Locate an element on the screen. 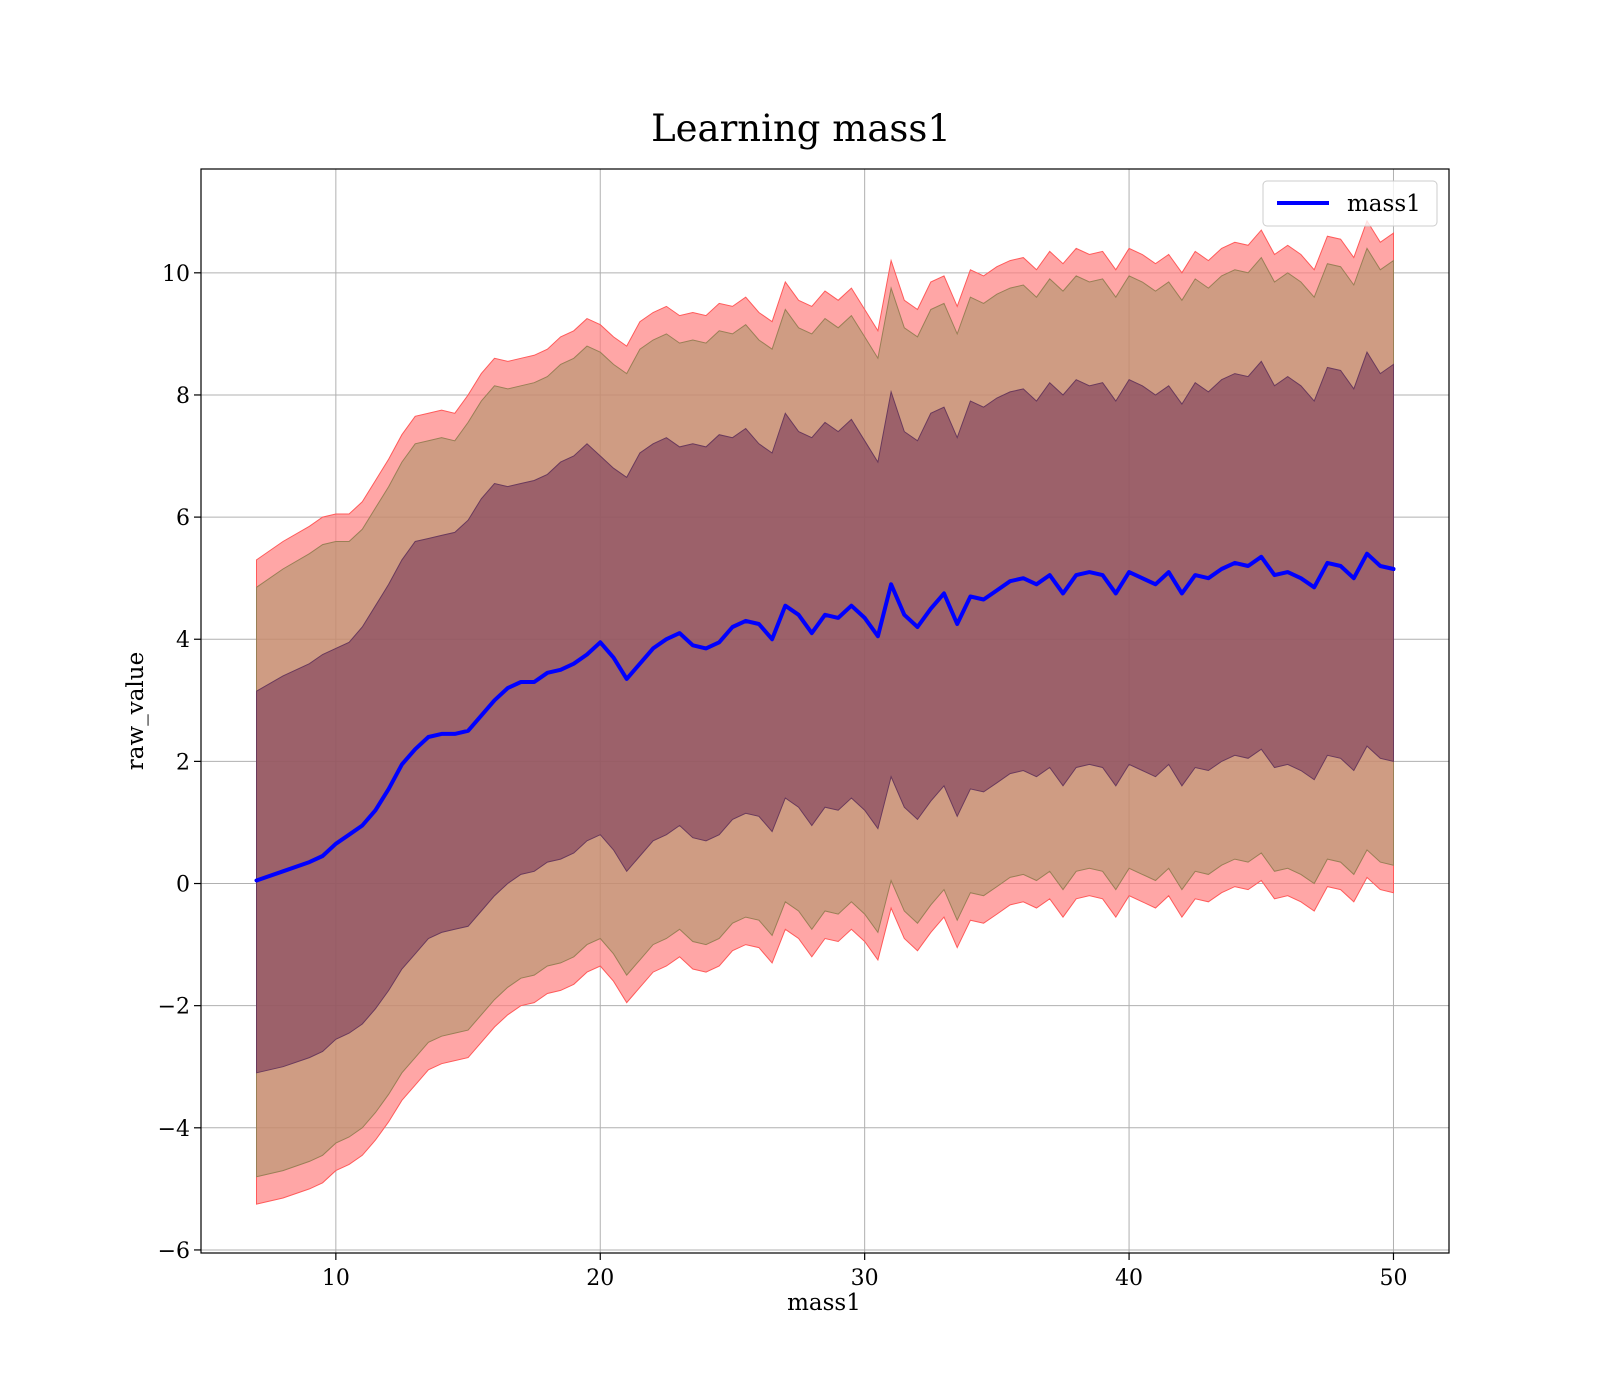  x-tick-label: 50 is located at coordinates (1393, 1278).